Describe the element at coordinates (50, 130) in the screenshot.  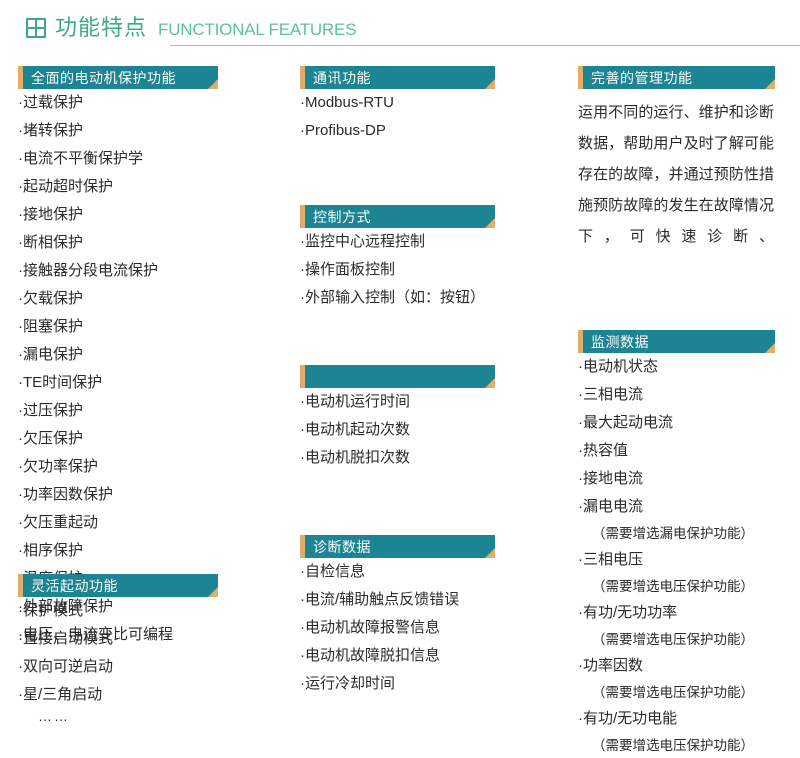
I see `list-item: ·堵转保护` at that location.